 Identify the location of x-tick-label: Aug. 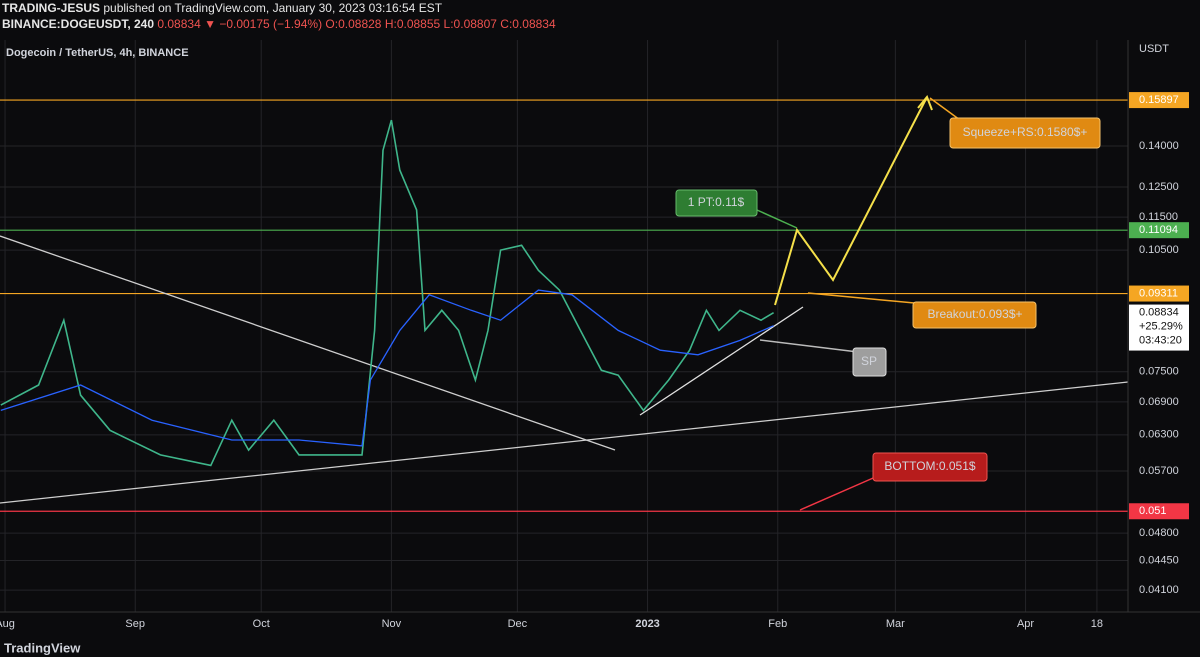
(7, 624).